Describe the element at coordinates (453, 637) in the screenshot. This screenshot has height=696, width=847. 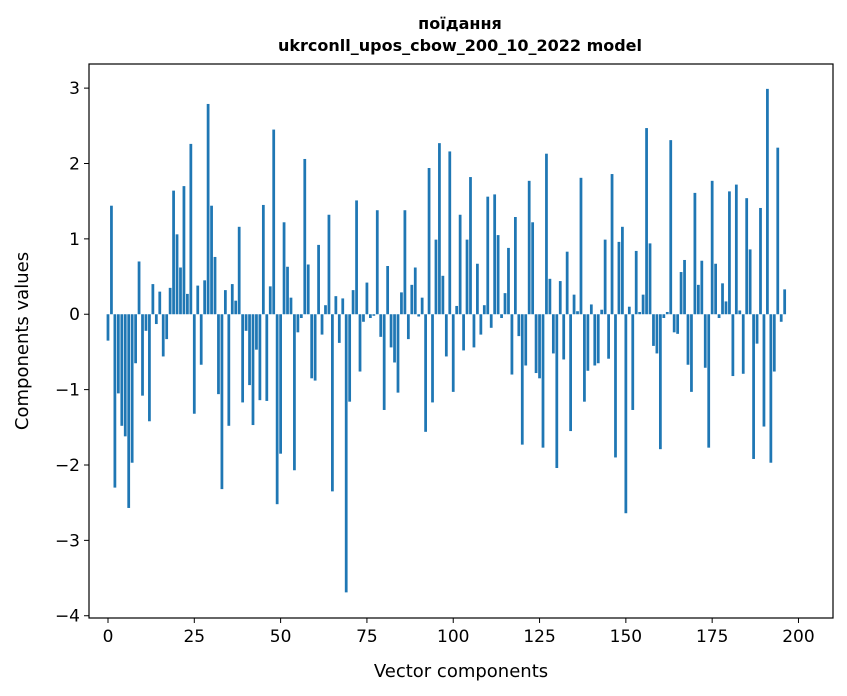
I see `x-tick-label: 100` at that location.